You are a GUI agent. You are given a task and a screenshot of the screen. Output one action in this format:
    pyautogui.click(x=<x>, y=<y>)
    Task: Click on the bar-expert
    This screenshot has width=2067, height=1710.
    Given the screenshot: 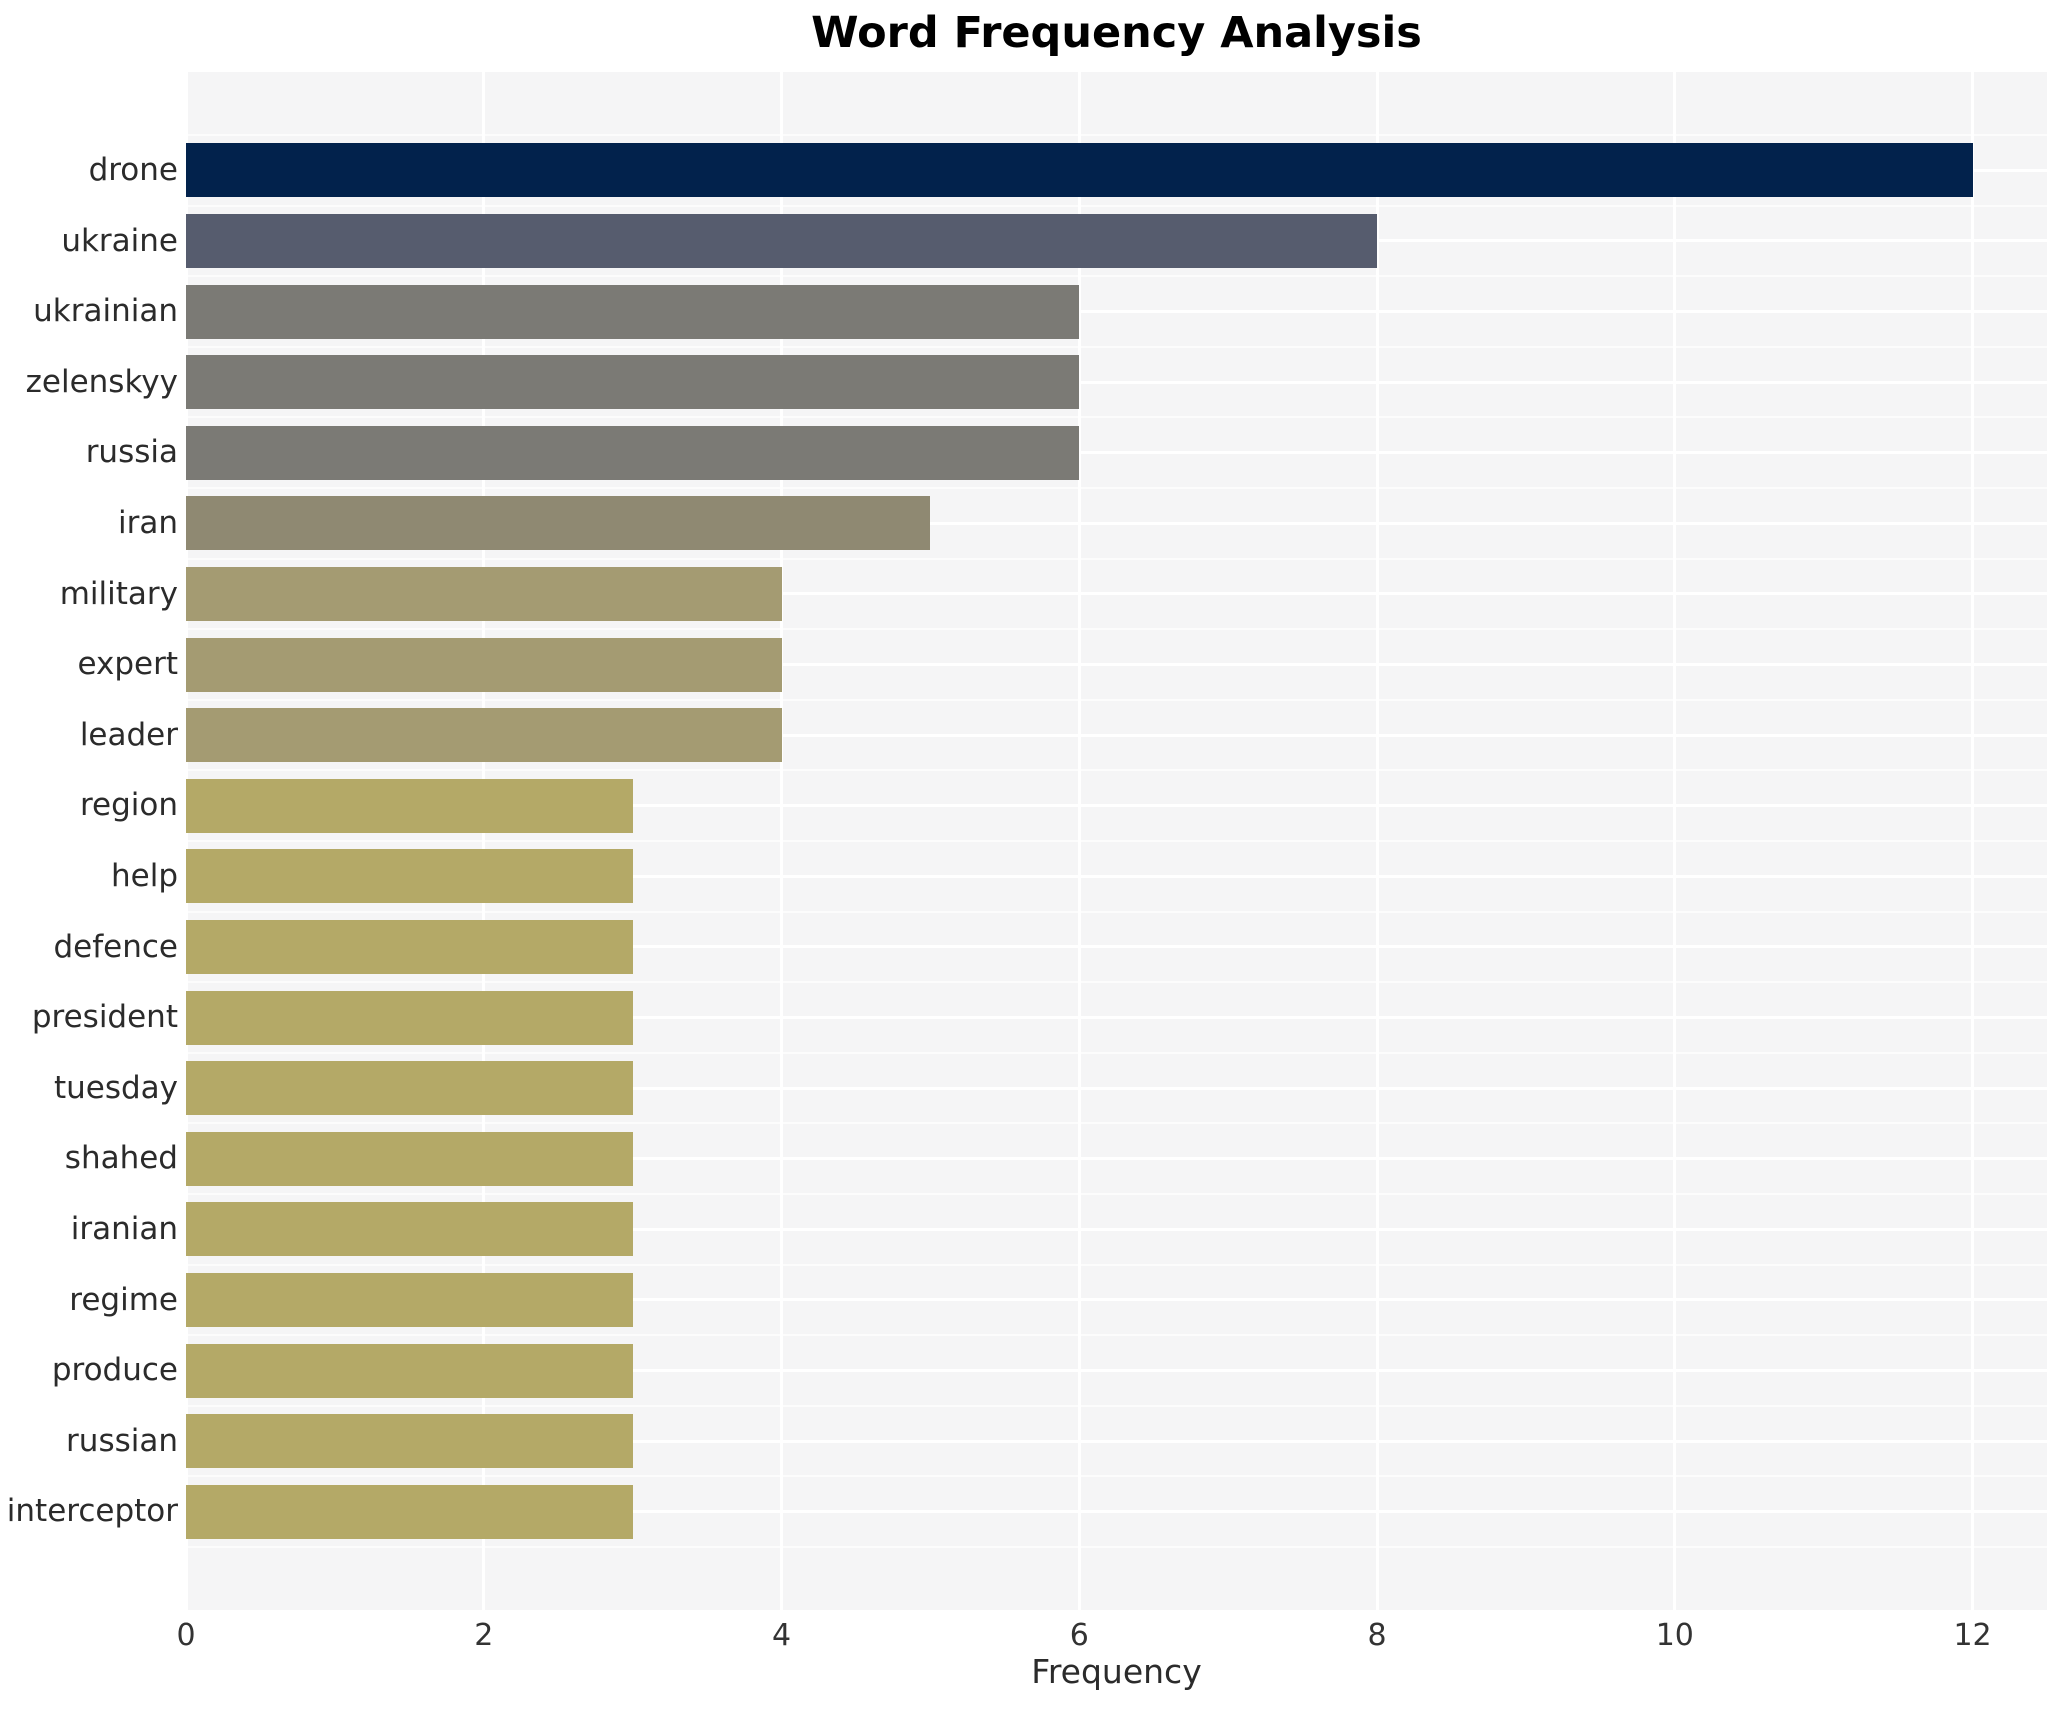 What is the action you would take?
    pyautogui.click(x=484, y=664)
    